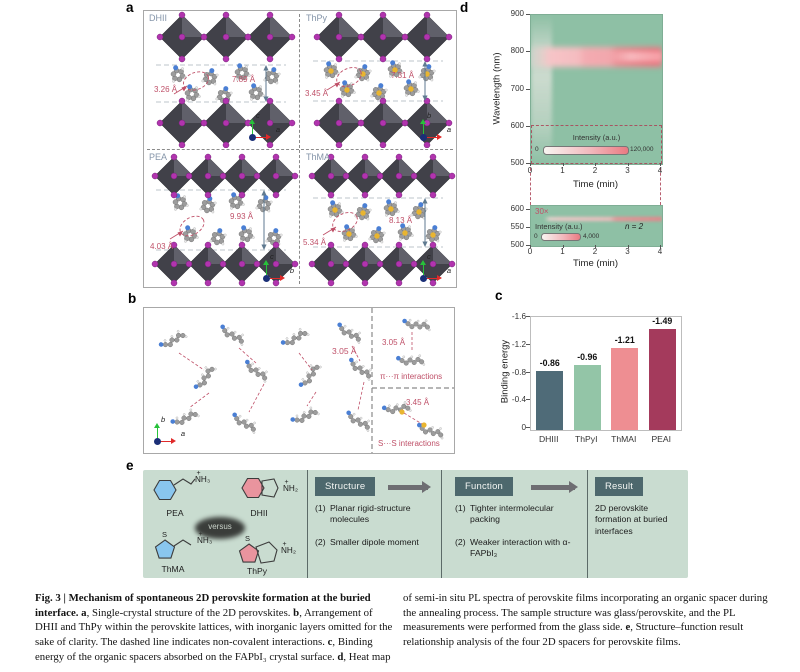  What do you see at coordinates (536, 236) in the screenshot?
I see `colorbar-min: 0` at bounding box center [536, 236].